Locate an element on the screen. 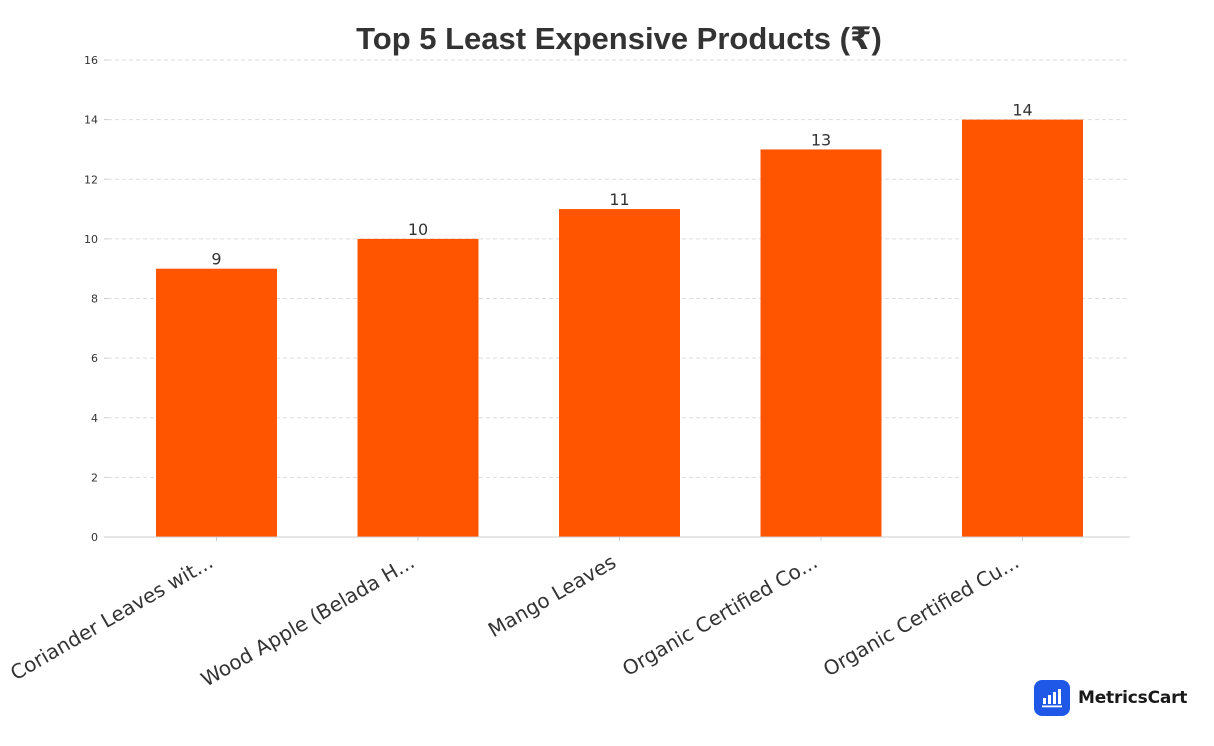 The width and height of the screenshot is (1214, 746). y-tick-label: 10 is located at coordinates (91, 239).